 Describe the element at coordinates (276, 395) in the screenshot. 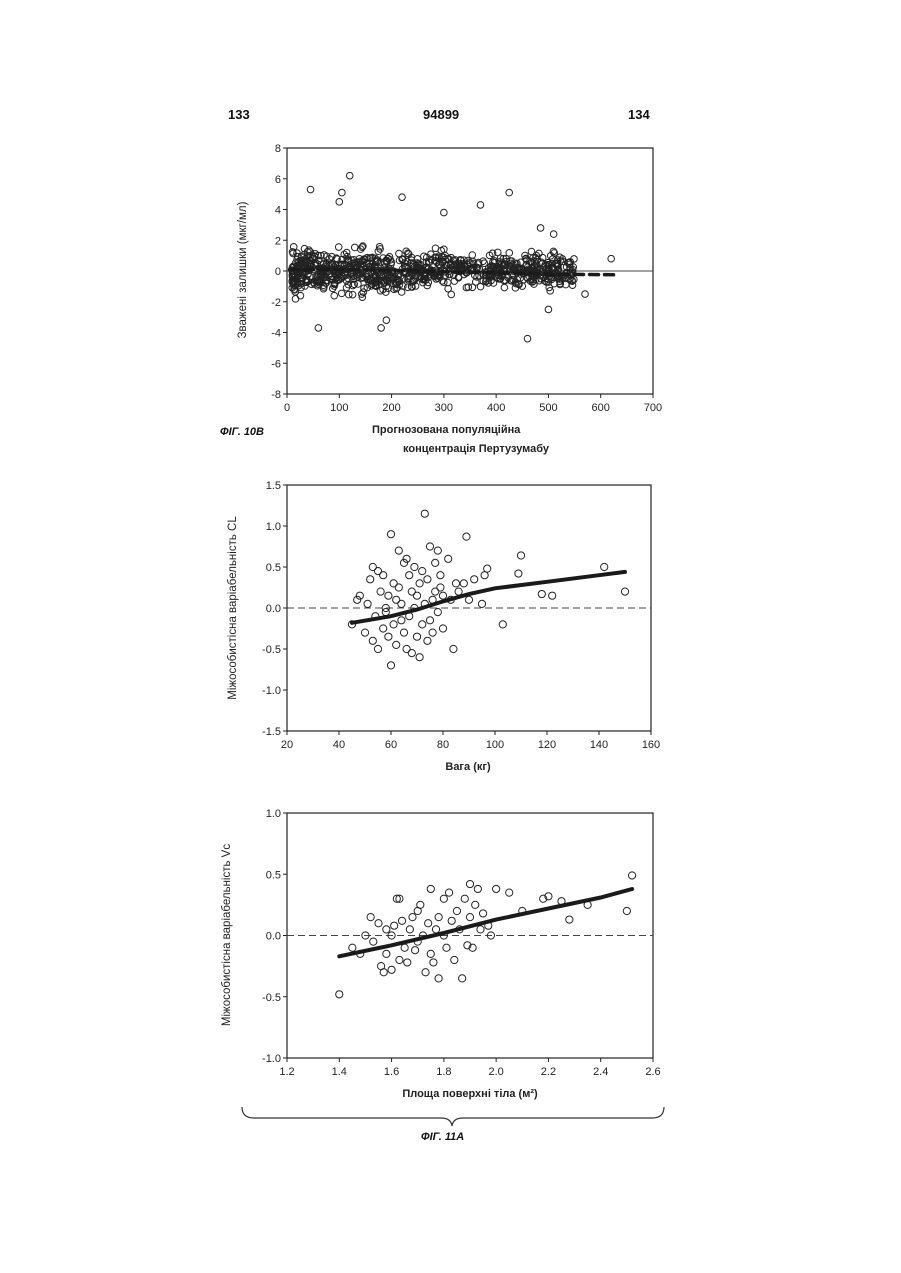

I see `y-tick-label: -8` at that location.